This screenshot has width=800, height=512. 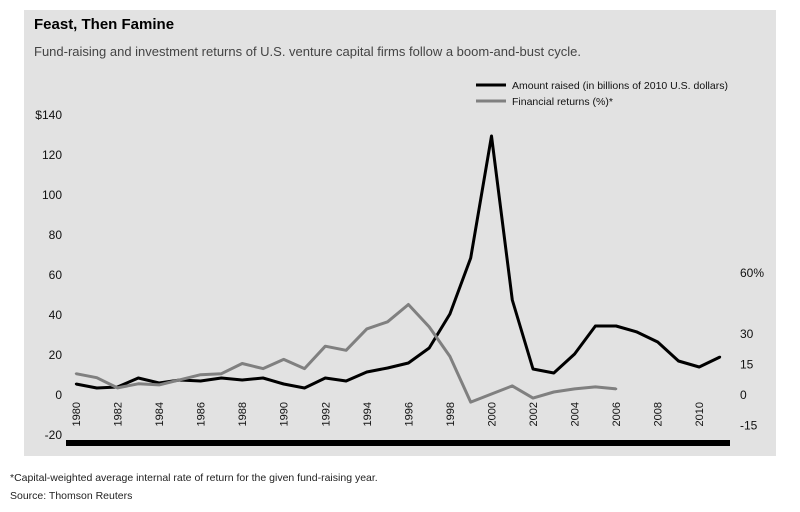 What do you see at coordinates (747, 334) in the screenshot?
I see `y-right-tick-label: 30` at bounding box center [747, 334].